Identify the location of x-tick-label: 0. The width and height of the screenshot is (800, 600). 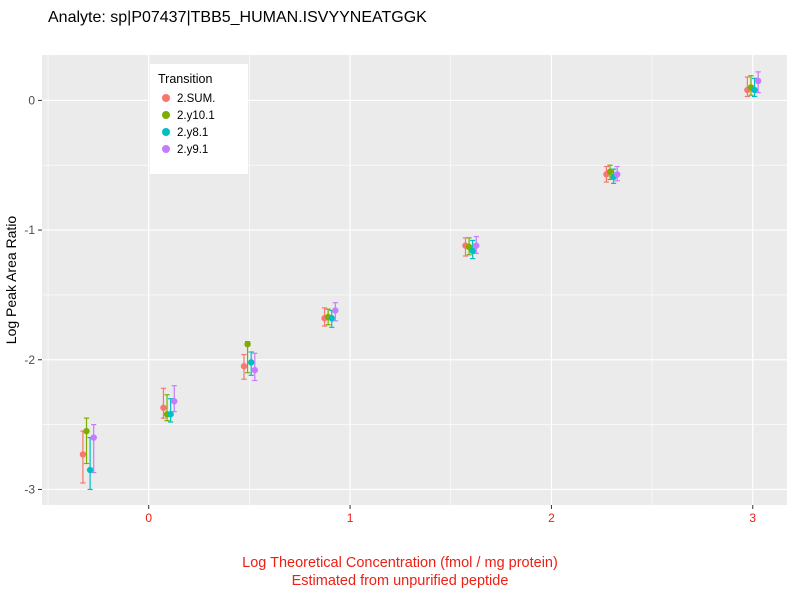
(148, 518).